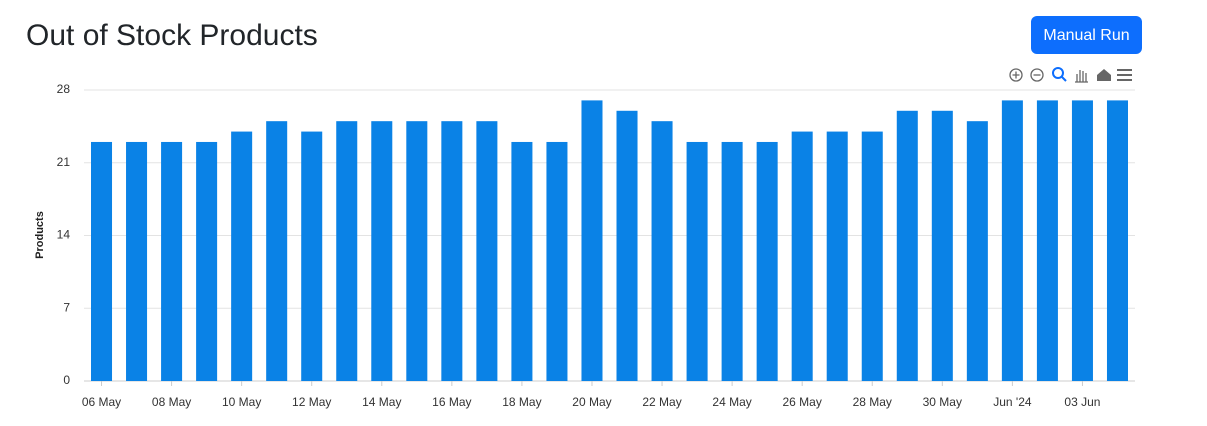 The image size is (1207, 426). What do you see at coordinates (872, 402) in the screenshot?
I see `x-tick-label: 28 May` at bounding box center [872, 402].